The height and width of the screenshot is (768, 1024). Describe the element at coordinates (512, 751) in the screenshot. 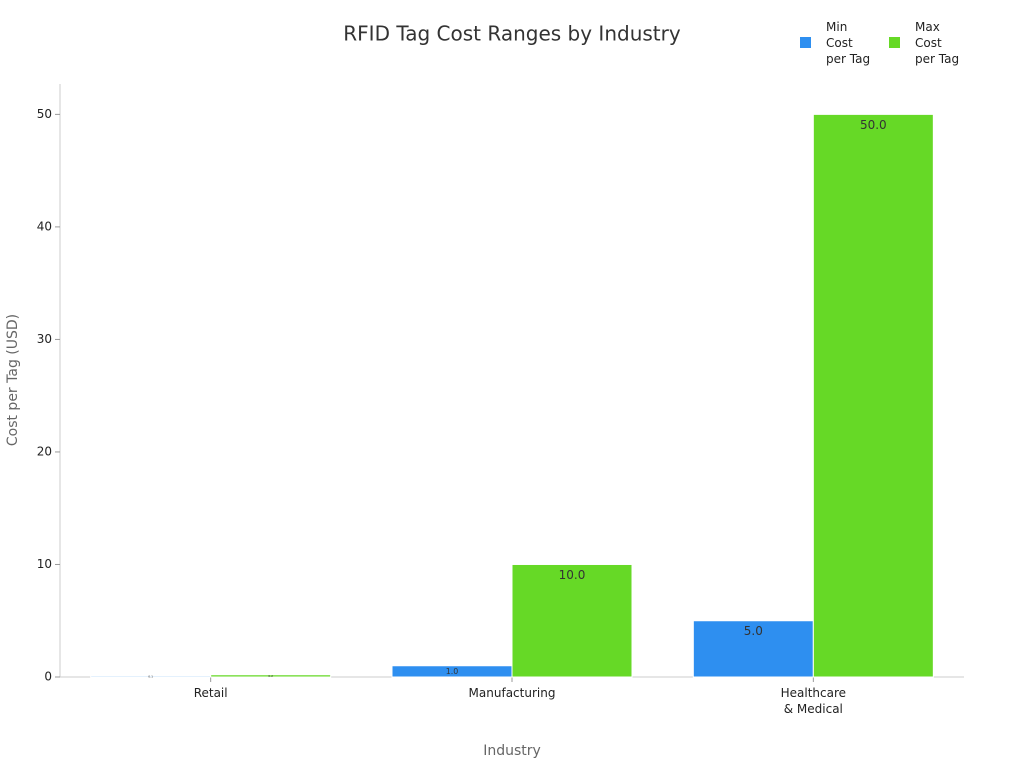

I see `x-axis-label: Industry` at that location.